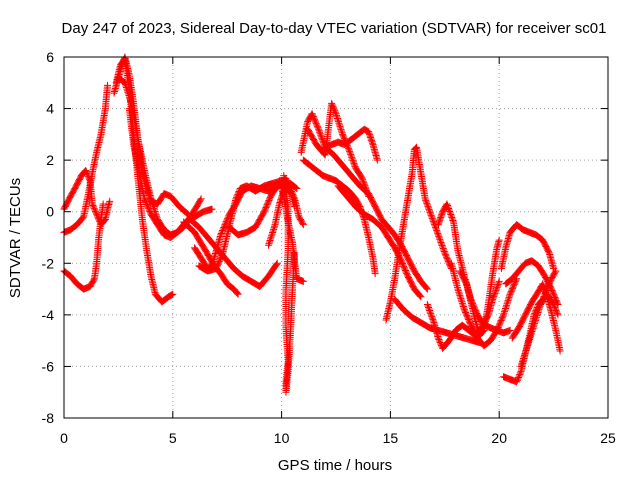  Describe the element at coordinates (48, 263) in the screenshot. I see `y-tick-label: -2` at that location.